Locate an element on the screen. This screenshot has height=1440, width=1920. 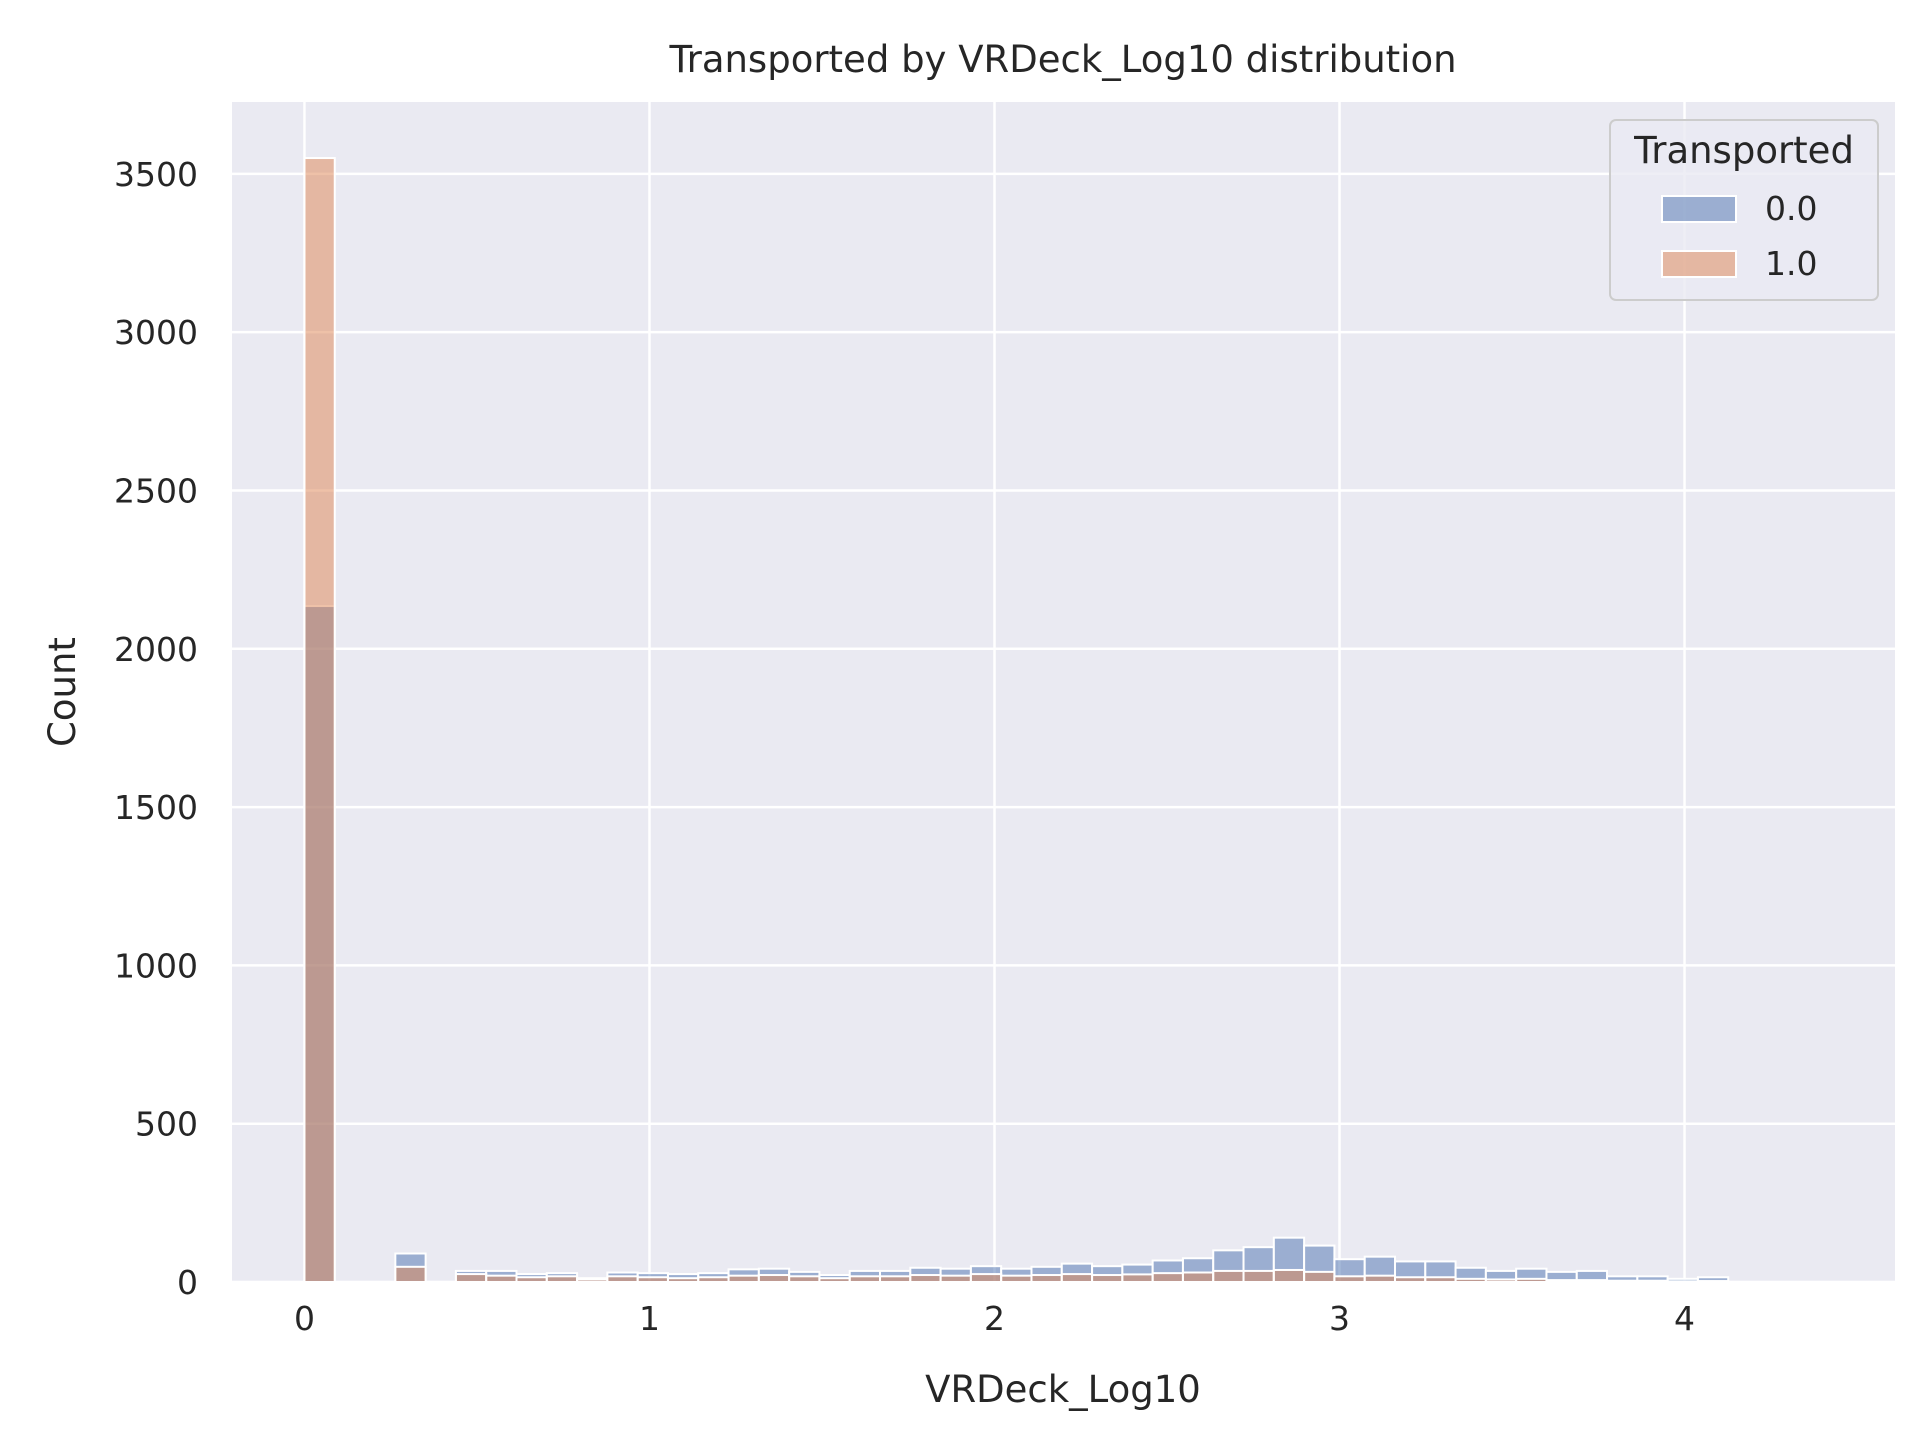
y-tick-label: 500 is located at coordinates (166, 1124).